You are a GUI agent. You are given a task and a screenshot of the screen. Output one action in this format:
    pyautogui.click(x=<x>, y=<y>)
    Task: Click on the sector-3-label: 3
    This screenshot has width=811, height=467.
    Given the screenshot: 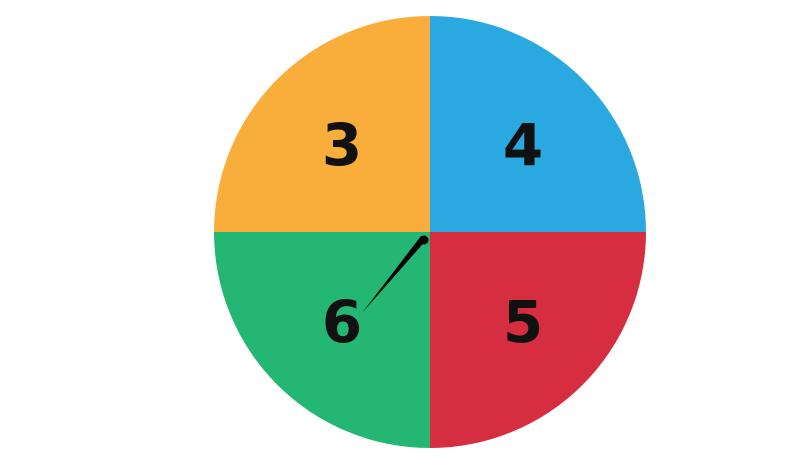 What is the action you would take?
    pyautogui.click(x=342, y=145)
    